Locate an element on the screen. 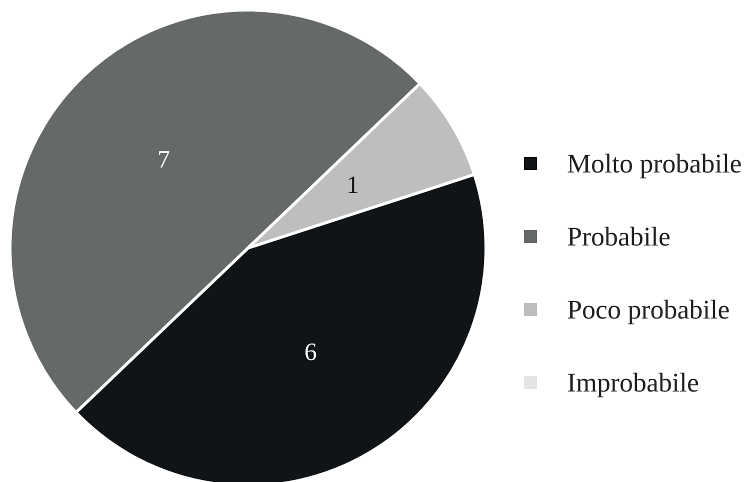  legend-label: Improbabile is located at coordinates (633, 383).